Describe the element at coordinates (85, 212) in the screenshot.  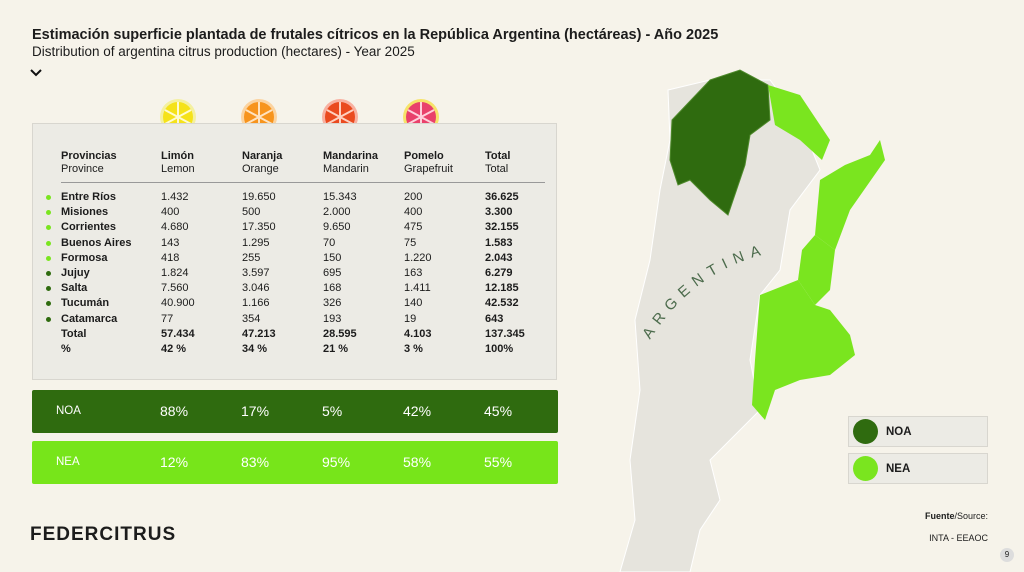
I see `province-name: Misiones` at that location.